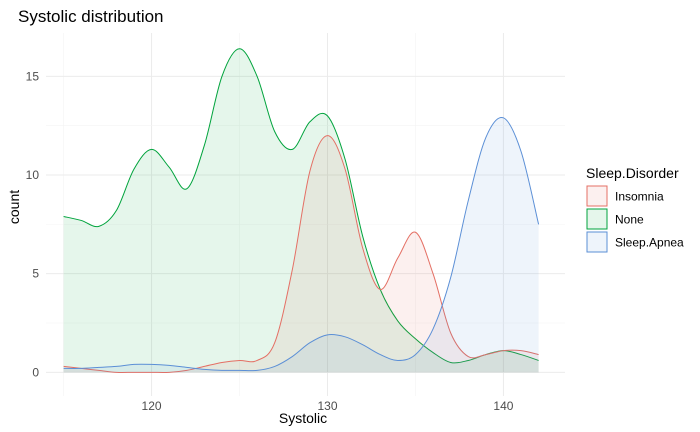 Image resolution: width=700 pixels, height=432 pixels. What do you see at coordinates (152, 406) in the screenshot?
I see `x-tick-label: 120` at bounding box center [152, 406].